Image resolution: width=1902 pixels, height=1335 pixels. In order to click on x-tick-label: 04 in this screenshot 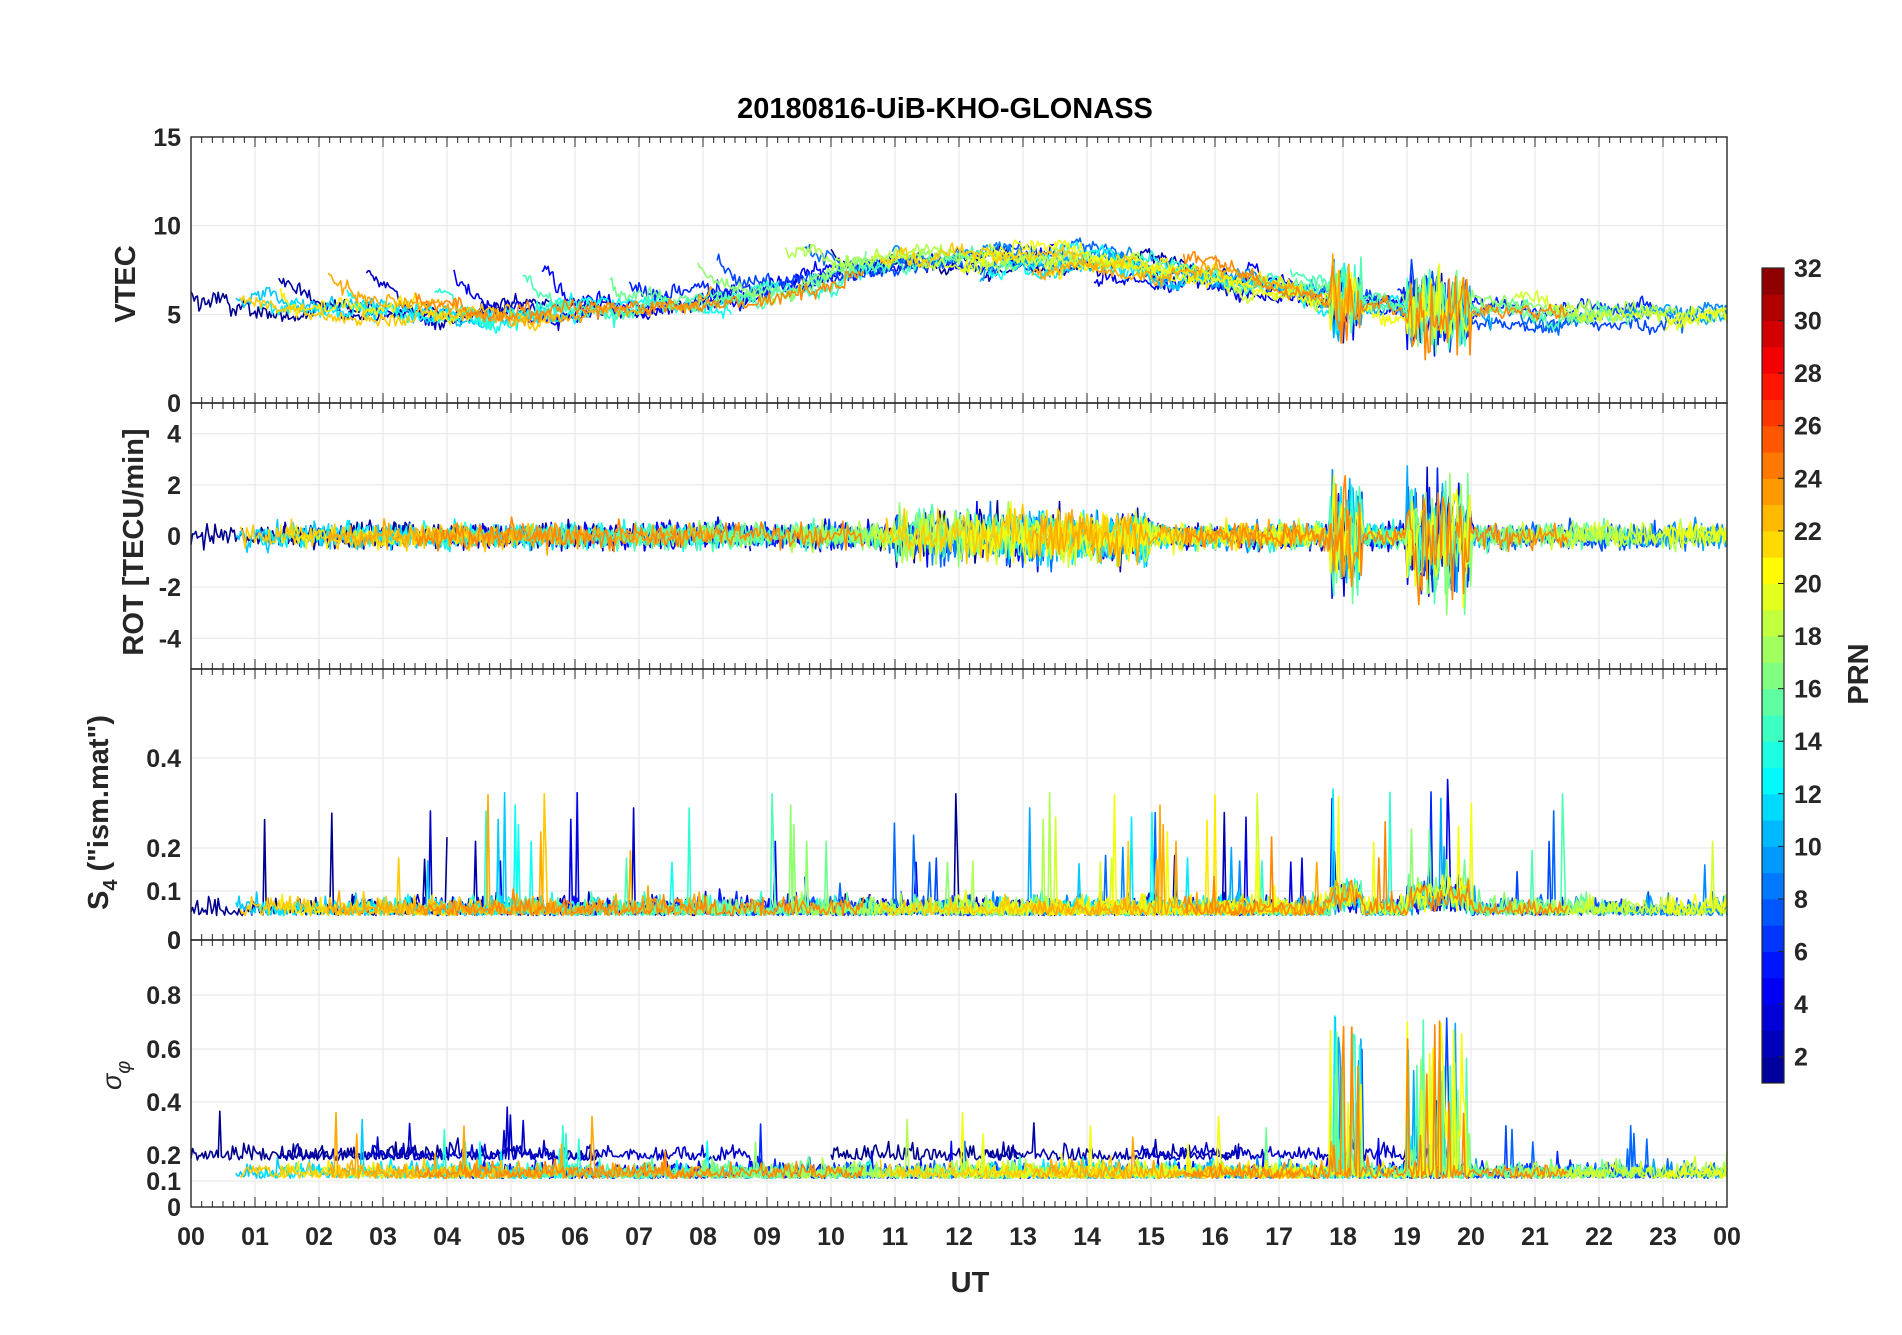, I will do `click(447, 1237)`.